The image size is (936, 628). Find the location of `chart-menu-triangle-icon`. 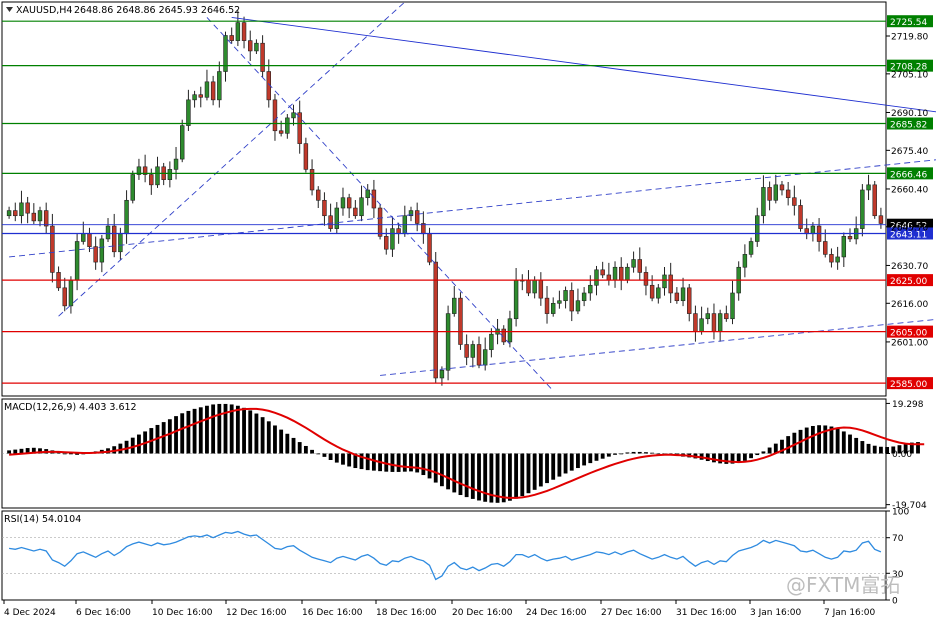

chart-menu-triangle-icon is located at coordinates (9, 9).